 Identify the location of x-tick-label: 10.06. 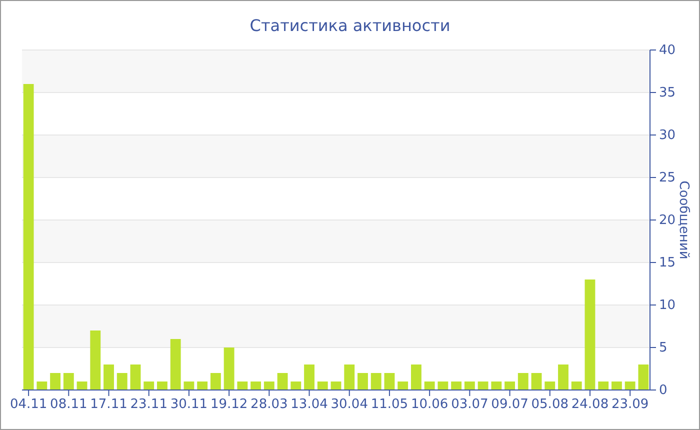
(429, 404).